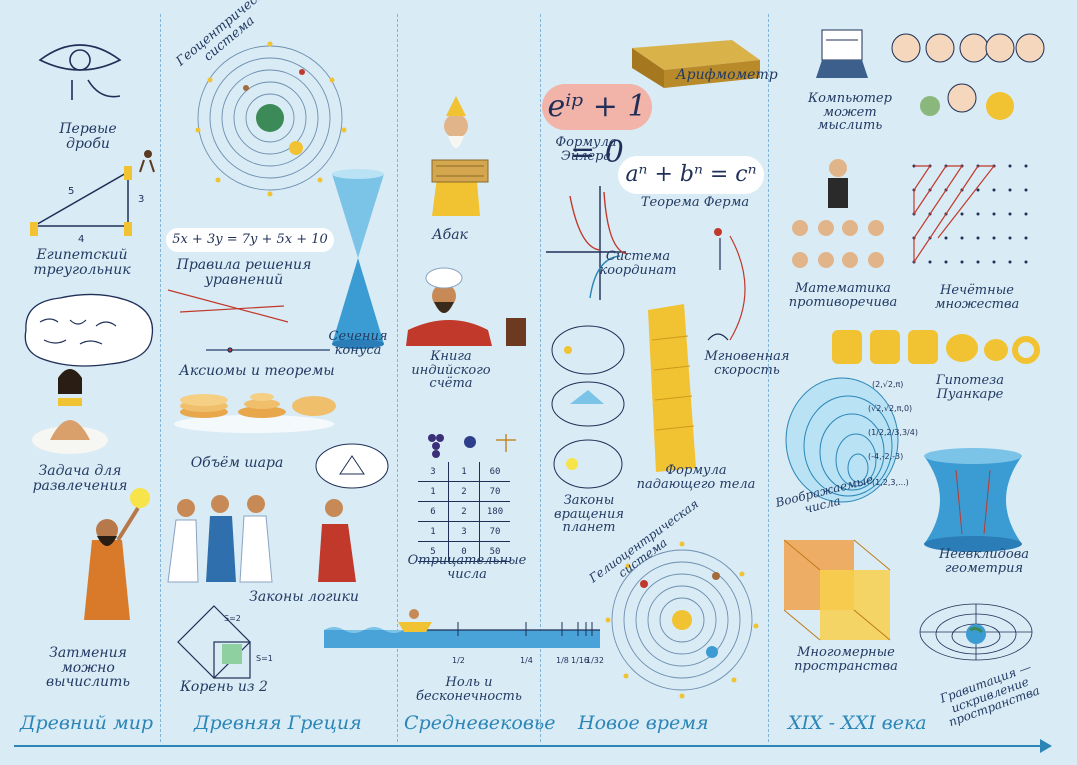  Describe the element at coordinates (464, 551) in the screenshot. I see `table-row: 5 0 50` at that location.